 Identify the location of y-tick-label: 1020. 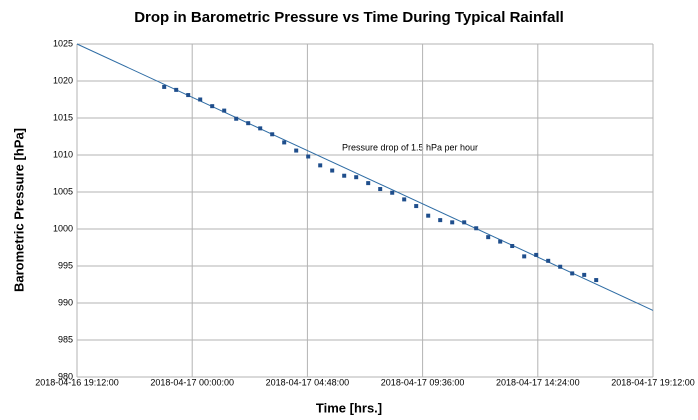
(63, 80).